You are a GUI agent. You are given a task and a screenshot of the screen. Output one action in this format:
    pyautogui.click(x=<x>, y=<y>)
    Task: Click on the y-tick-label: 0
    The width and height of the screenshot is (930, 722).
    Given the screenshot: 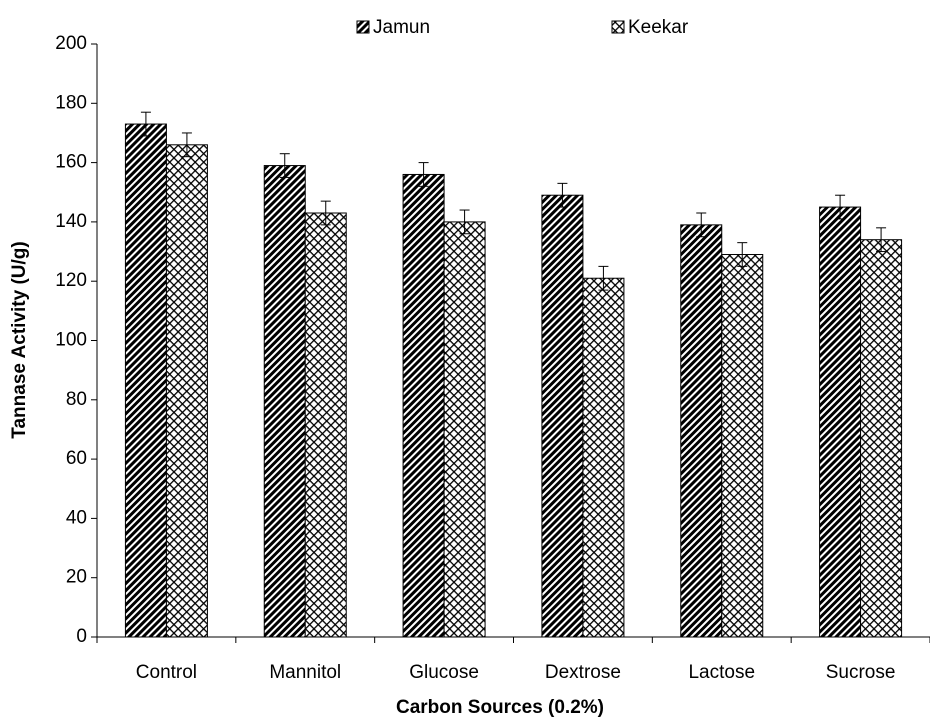 What is the action you would take?
    pyautogui.click(x=81, y=636)
    